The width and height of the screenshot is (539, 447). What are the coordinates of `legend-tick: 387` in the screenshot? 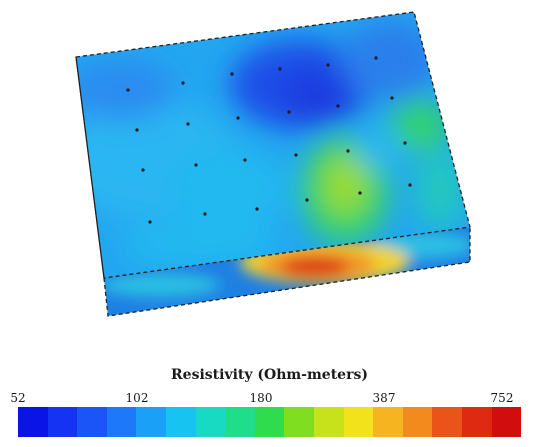 It's located at (384, 398).